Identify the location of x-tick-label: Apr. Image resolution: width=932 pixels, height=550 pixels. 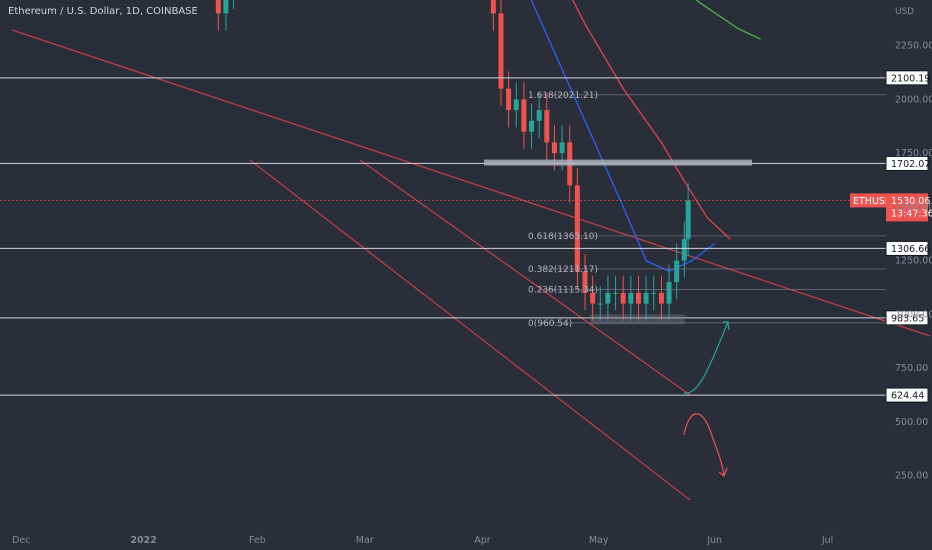
(482, 540).